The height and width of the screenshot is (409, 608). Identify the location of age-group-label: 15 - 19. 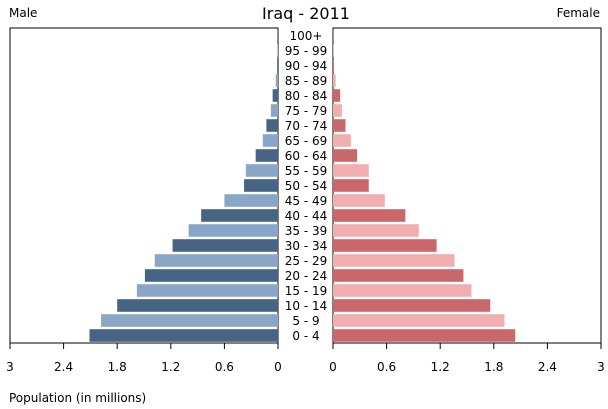
(306, 291).